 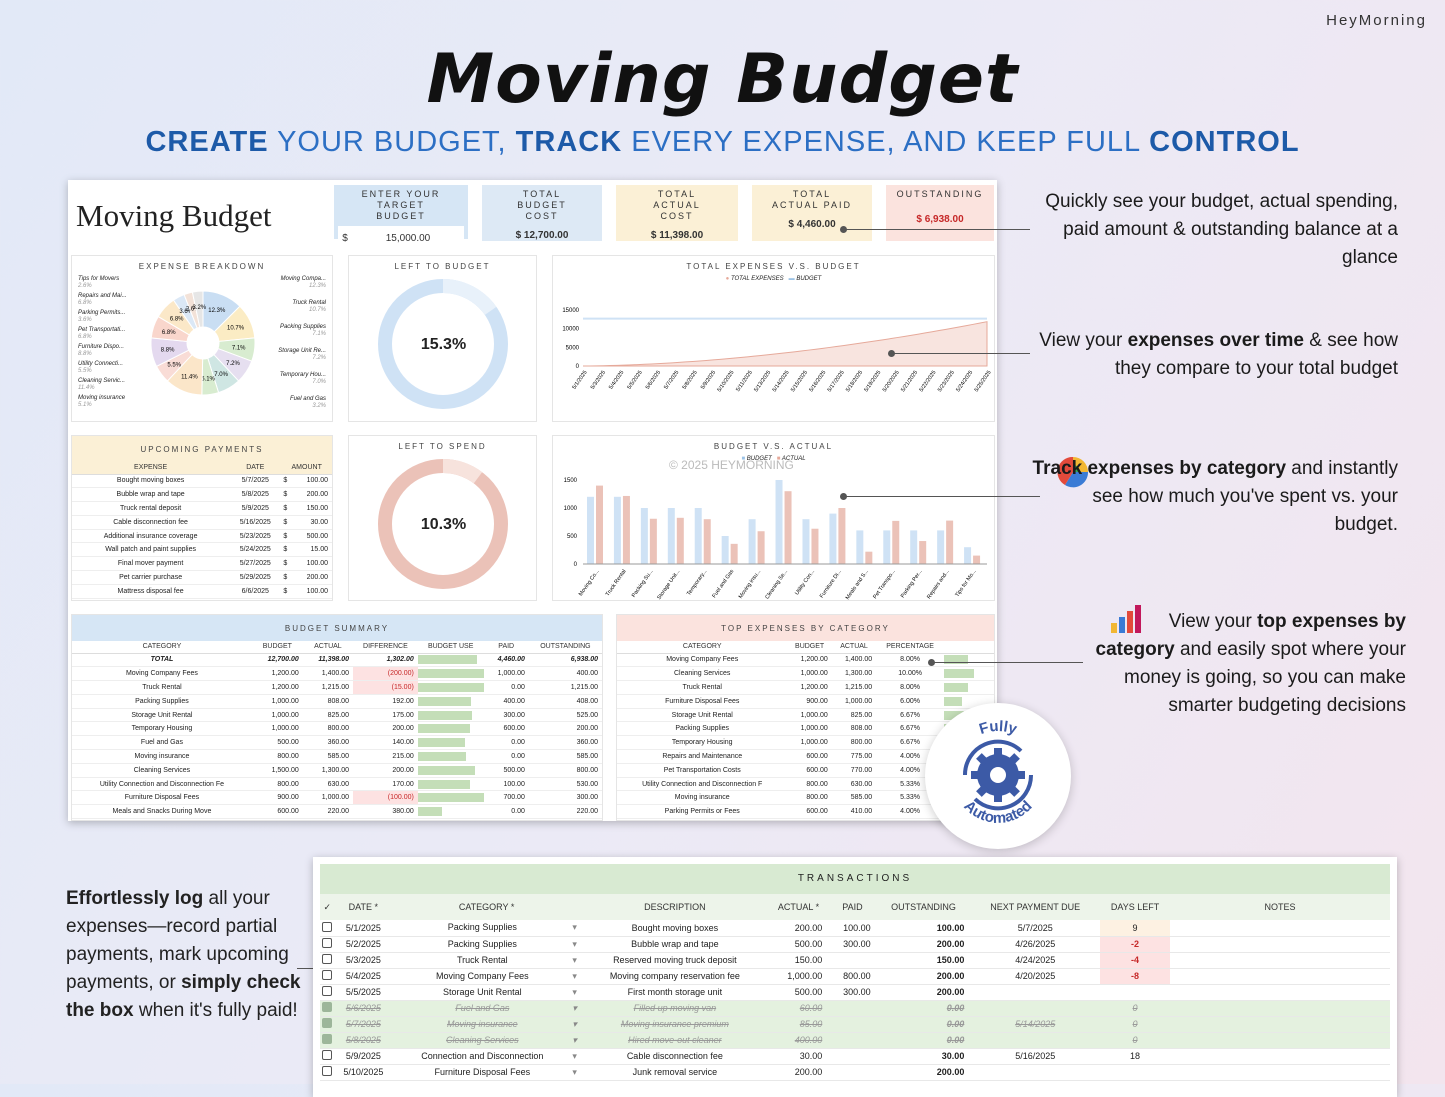 I want to click on category-dropdown: Moving insurance ▾, so click(x=486, y=1024).